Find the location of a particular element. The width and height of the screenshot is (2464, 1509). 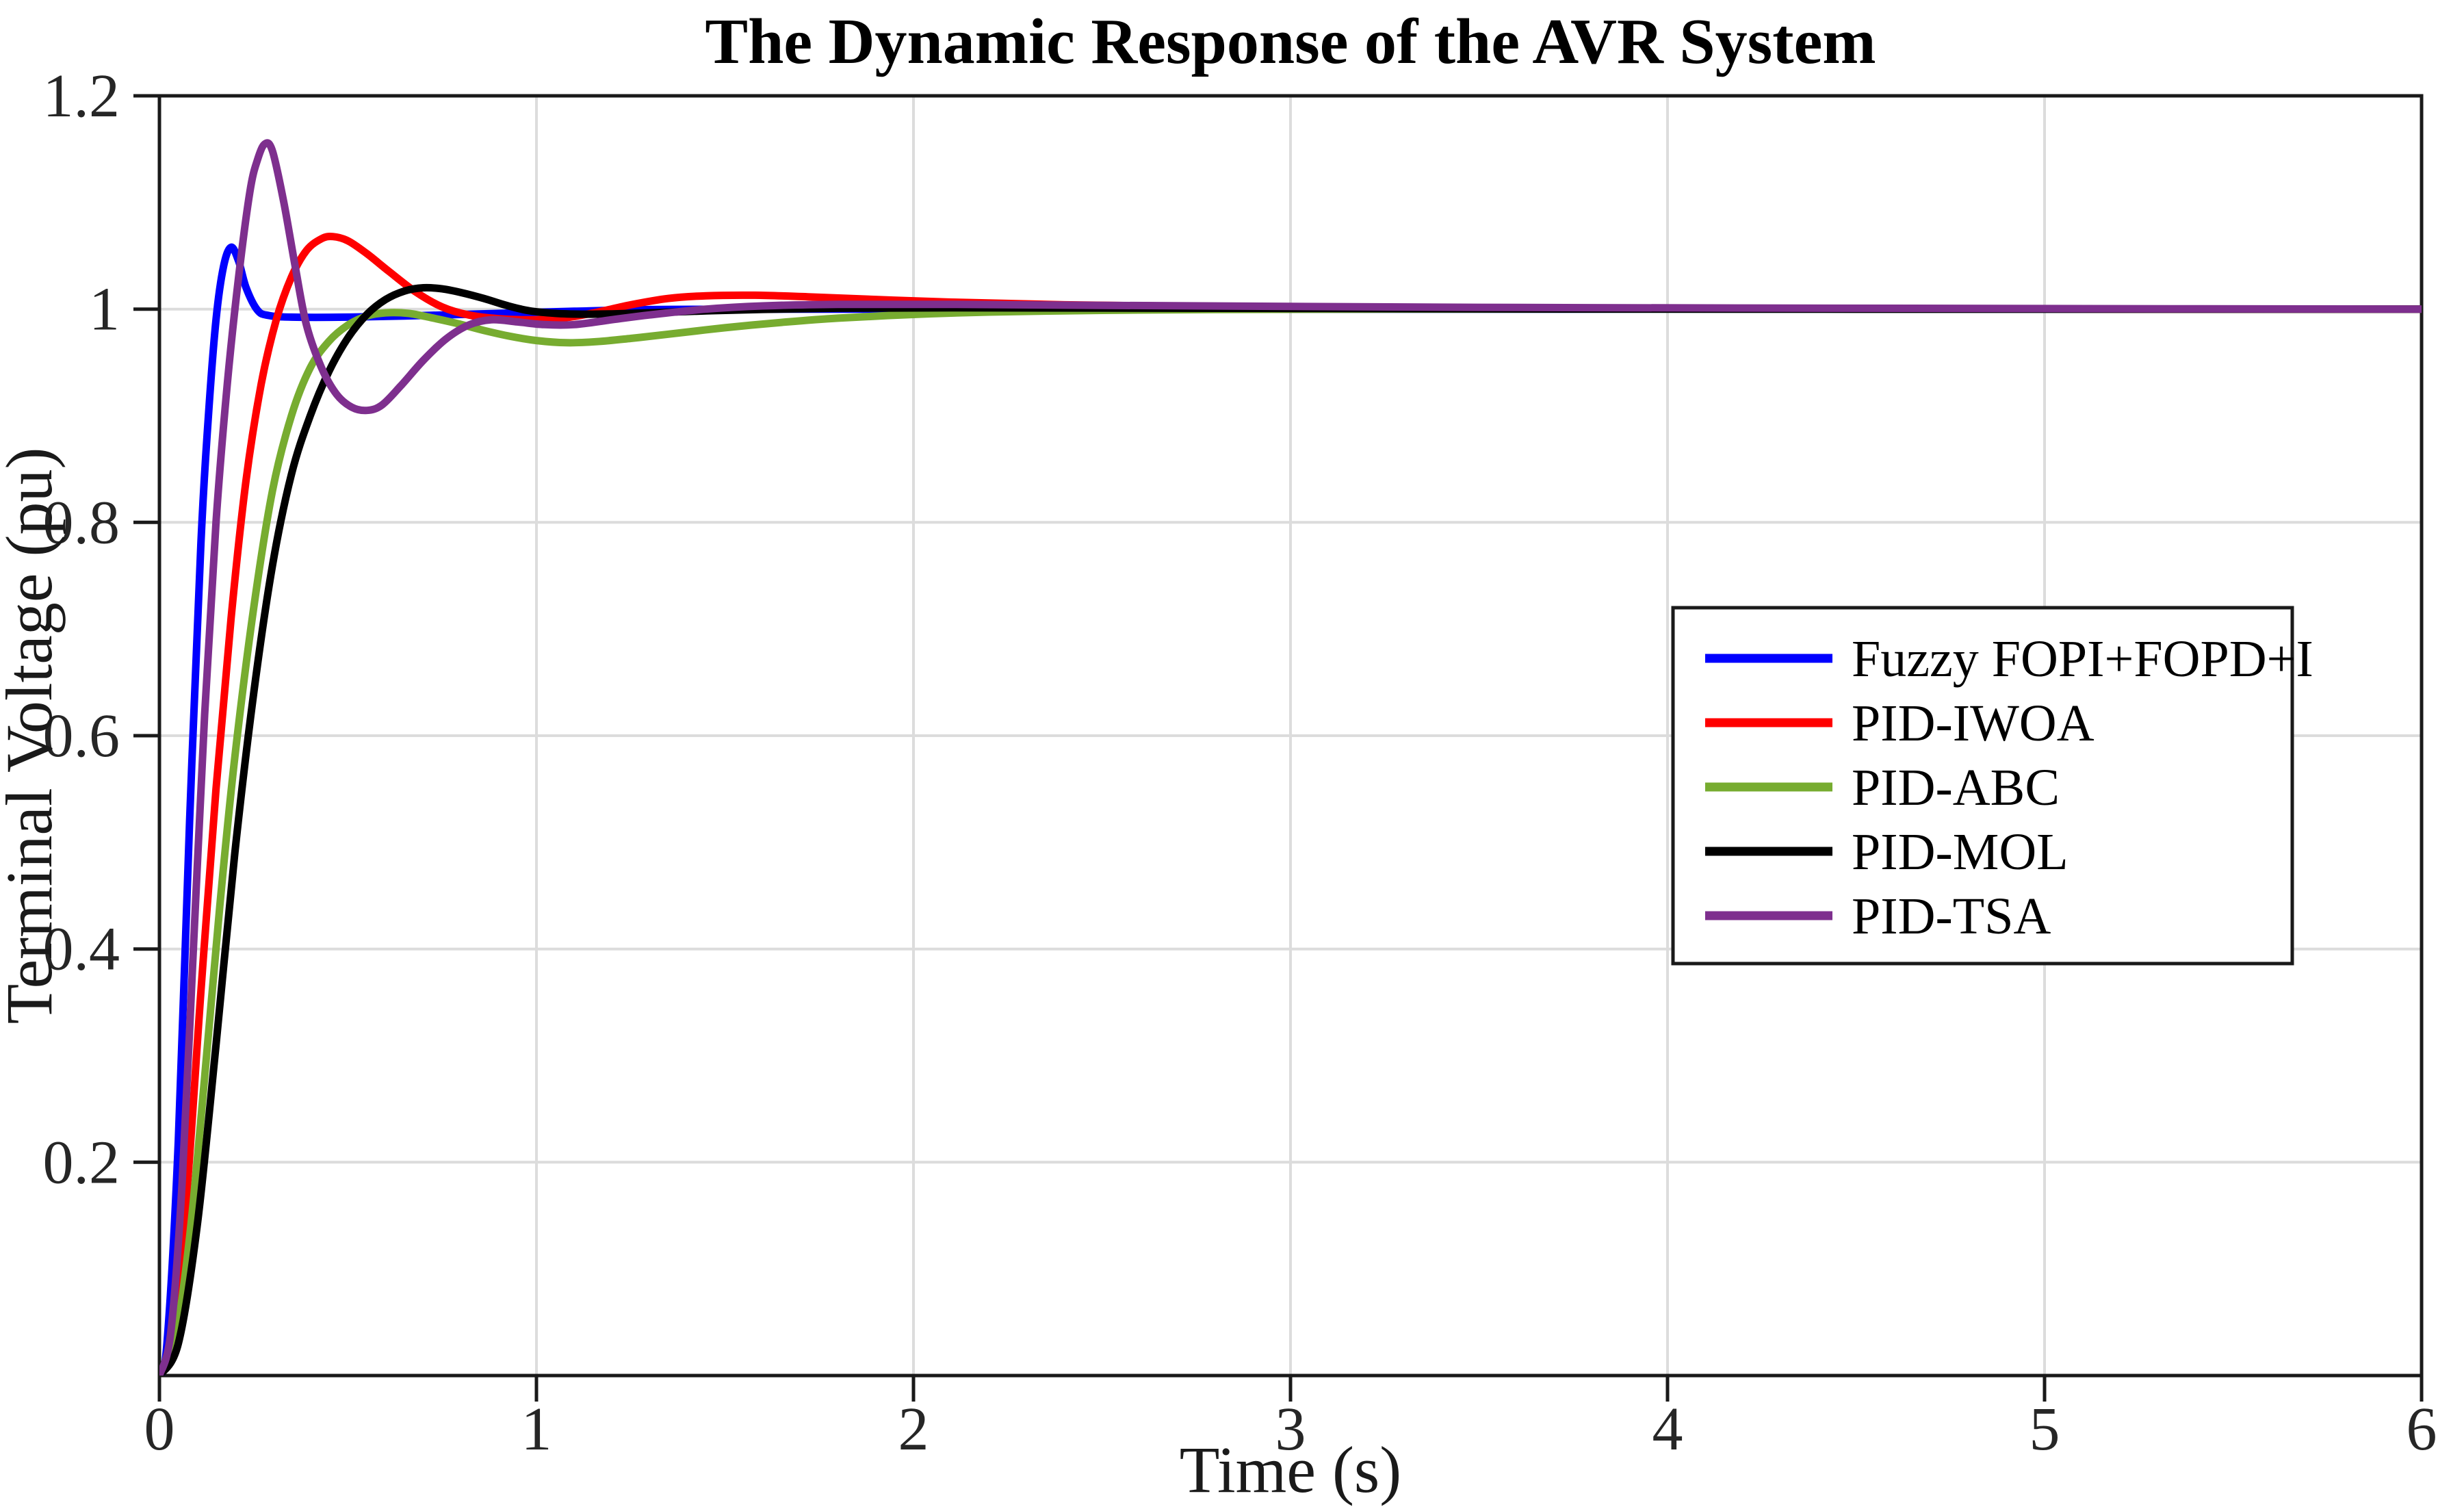

x-tick-labels: 0 1 2 3 4 5 6 is located at coordinates (1290, 1429).